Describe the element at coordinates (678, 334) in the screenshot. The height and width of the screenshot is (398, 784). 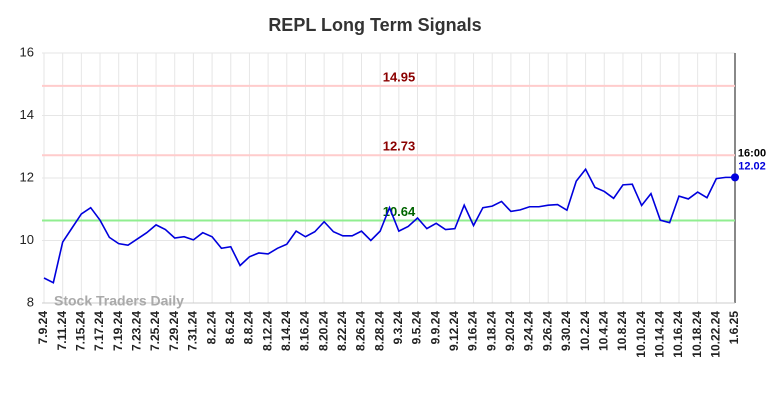
I see `x-tick-label: 10.16.24` at that location.